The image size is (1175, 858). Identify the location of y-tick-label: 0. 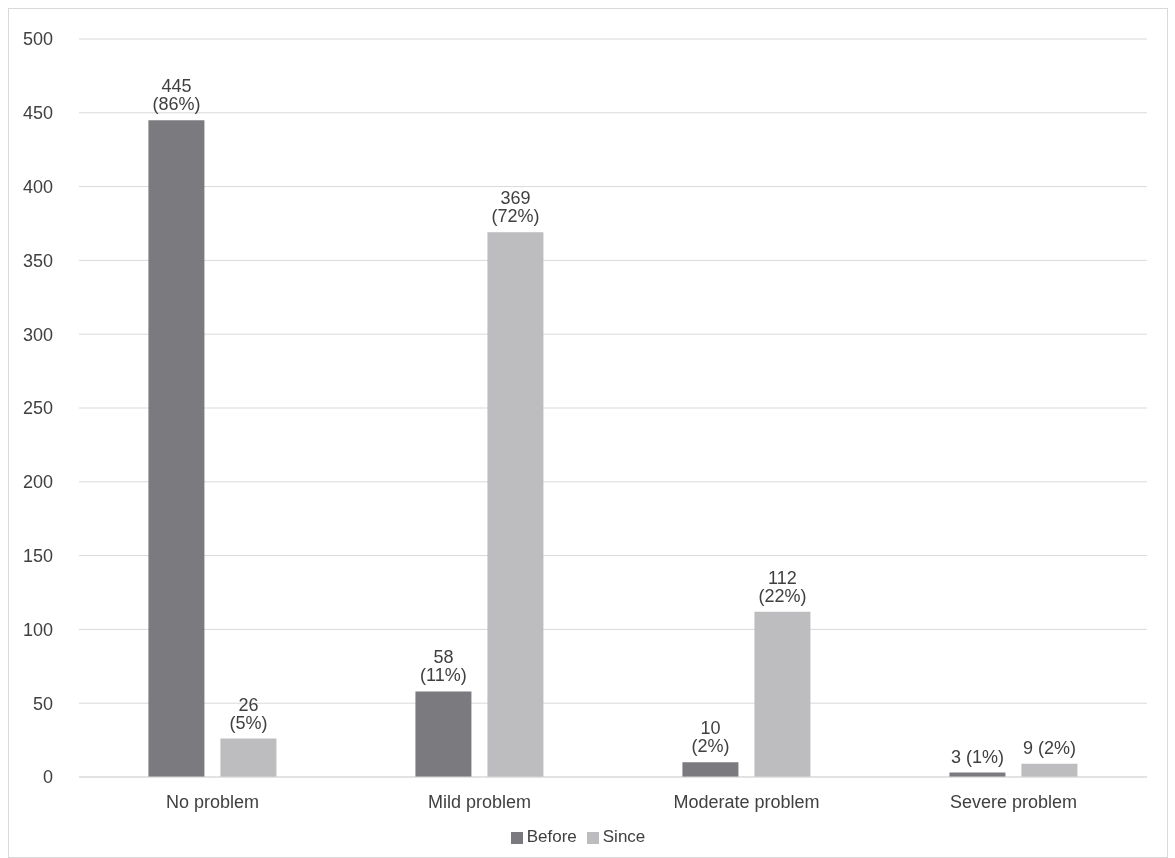
(47, 777).